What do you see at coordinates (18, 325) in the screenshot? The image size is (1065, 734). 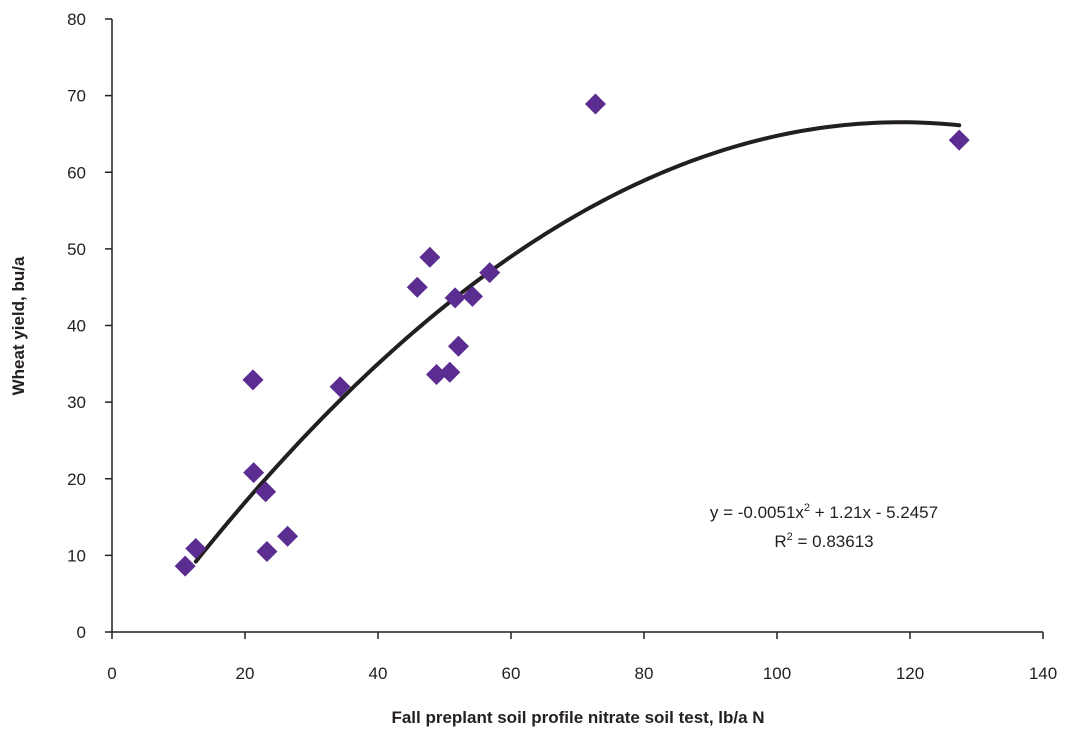 I see `y-axis-title: Wheat yield, bu/a` at bounding box center [18, 325].